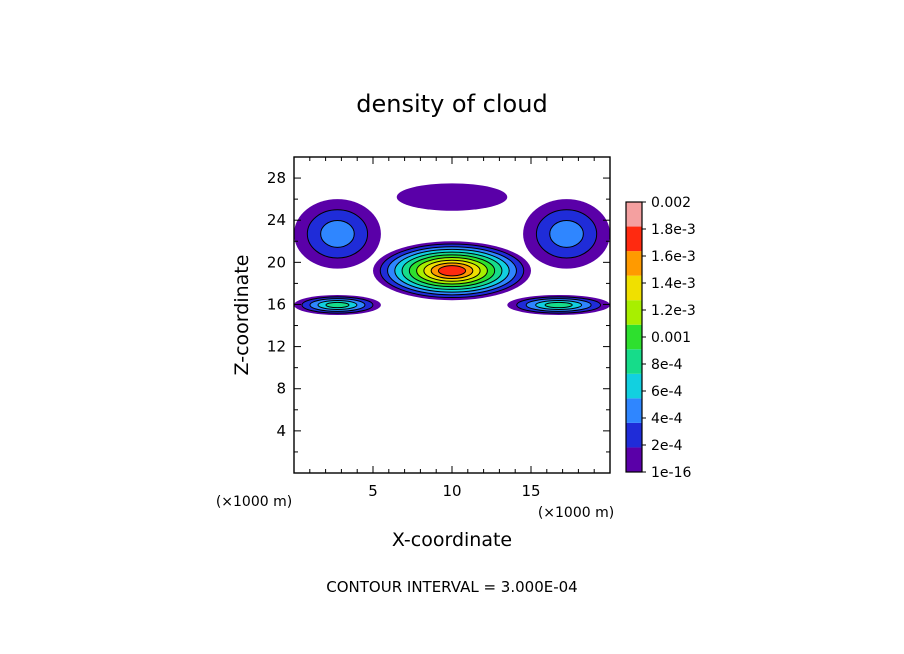 This screenshot has width=904, height=654. I want to click on colorbar-label: 4e-4, so click(667, 419).